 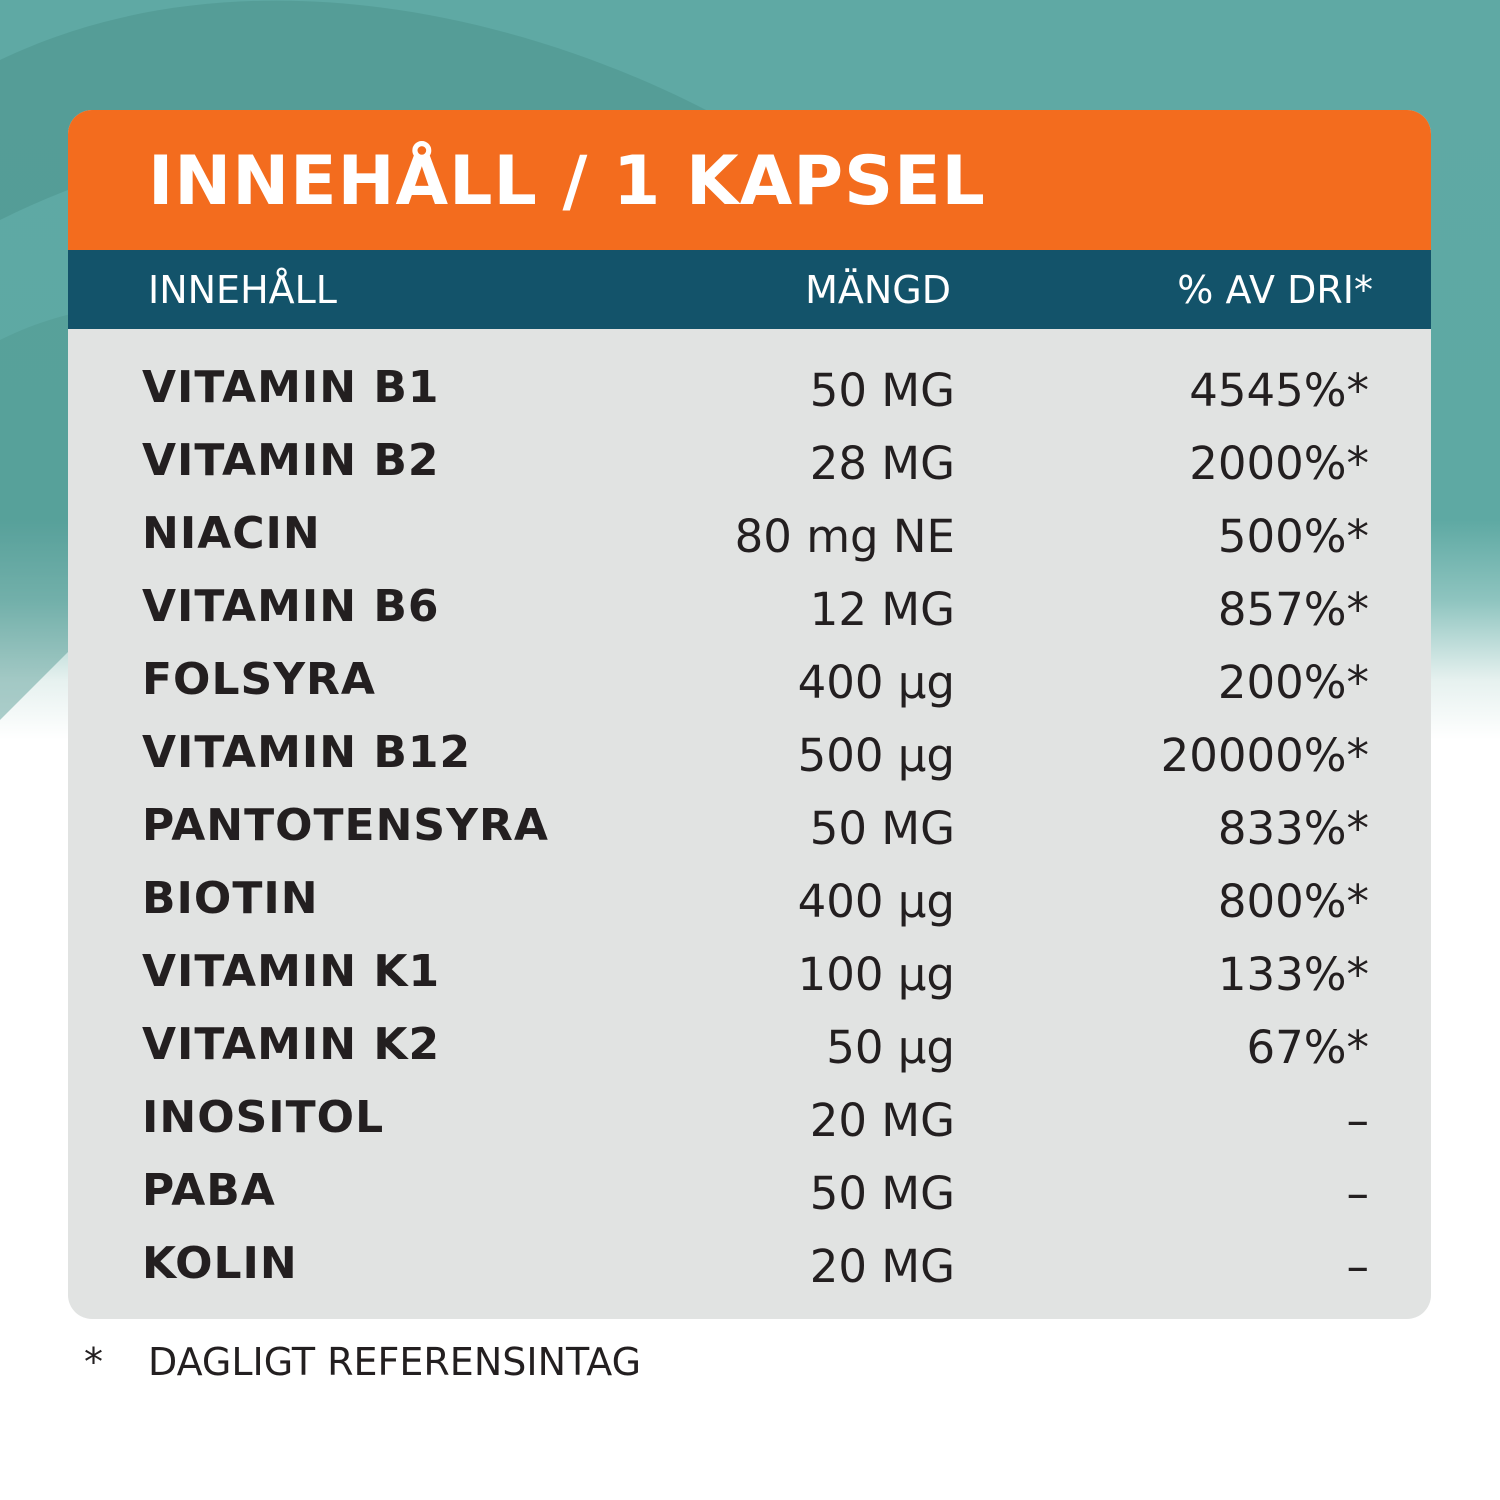 What do you see at coordinates (291, 971) in the screenshot?
I see `nutrient-name: VITAMIN K1` at bounding box center [291, 971].